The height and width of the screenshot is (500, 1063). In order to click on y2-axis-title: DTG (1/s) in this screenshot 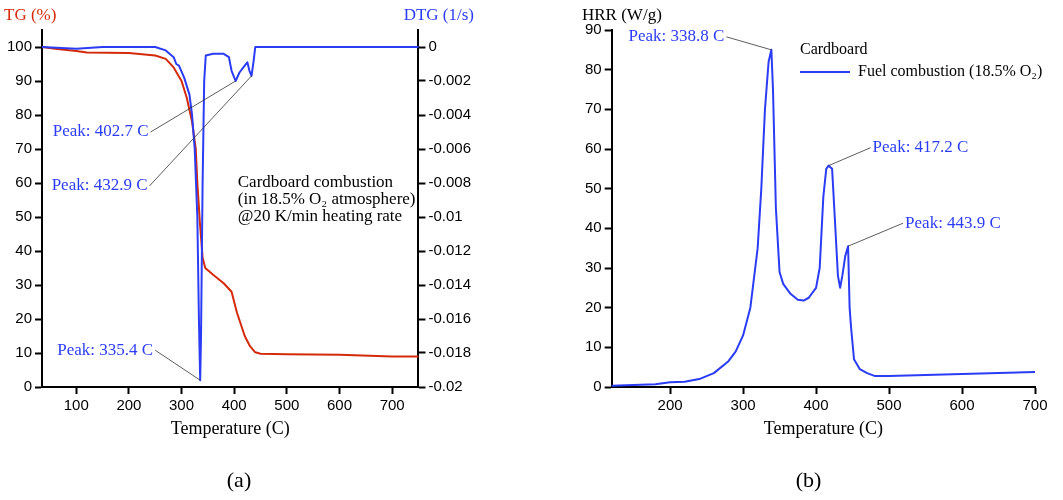, I will do `click(438, 15)`.